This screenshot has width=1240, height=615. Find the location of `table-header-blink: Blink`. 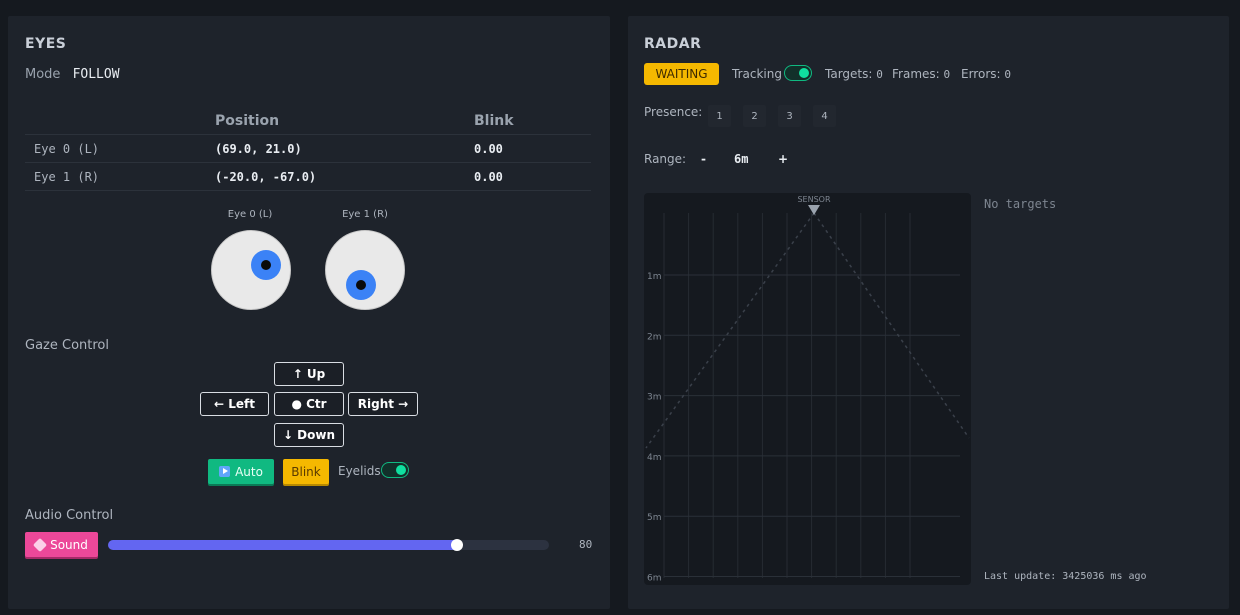

table-header-blink: Blink is located at coordinates (532, 121).